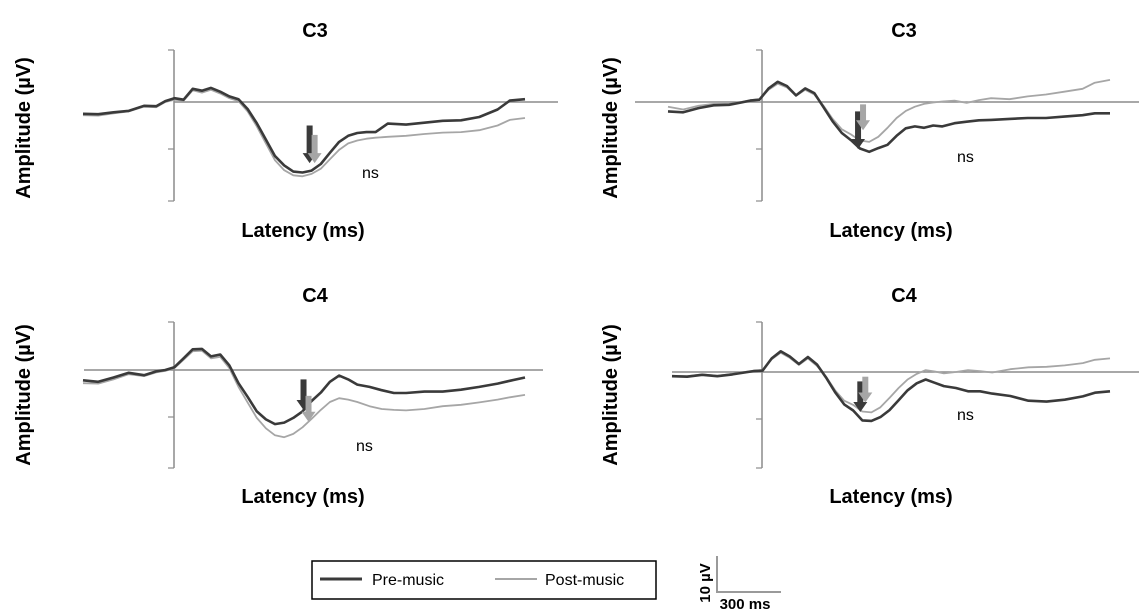  I want to click on legend-box, so click(484, 580).